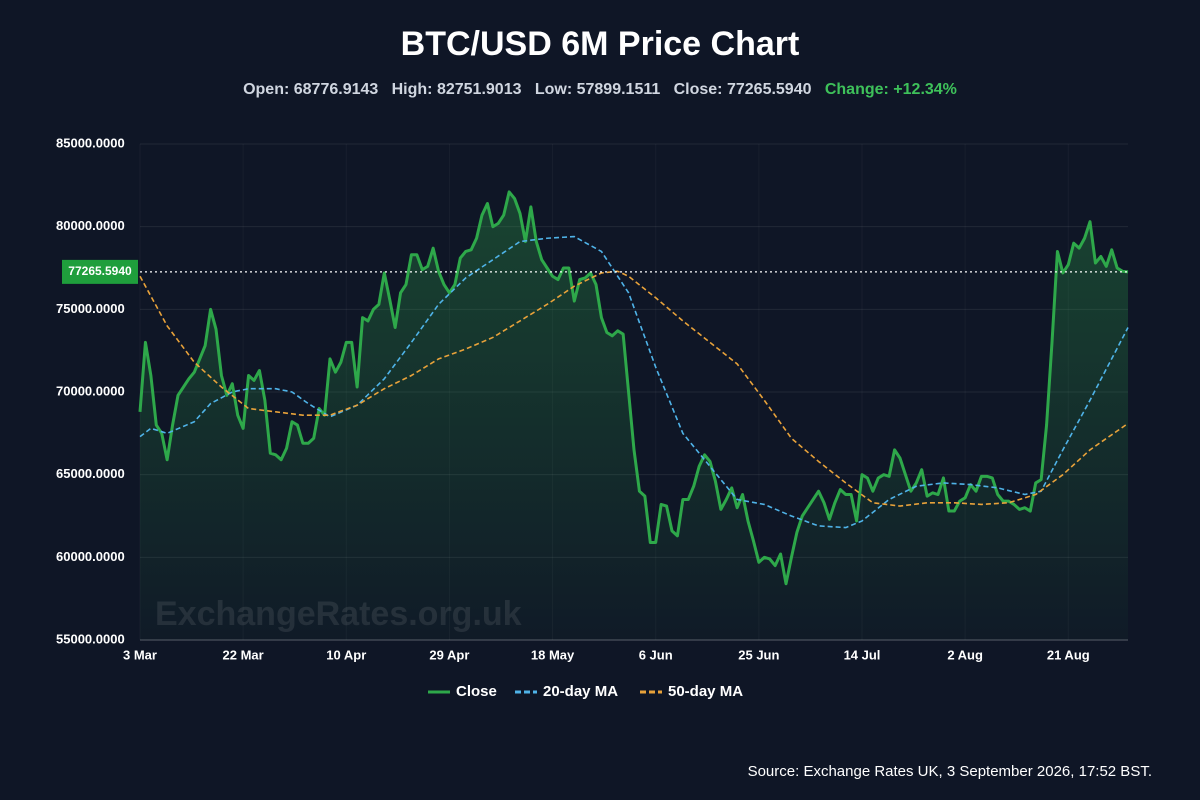 Image resolution: width=1200 pixels, height=800 pixels. Describe the element at coordinates (1068, 654) in the screenshot. I see `x-tick-label: 21 Aug` at that location.